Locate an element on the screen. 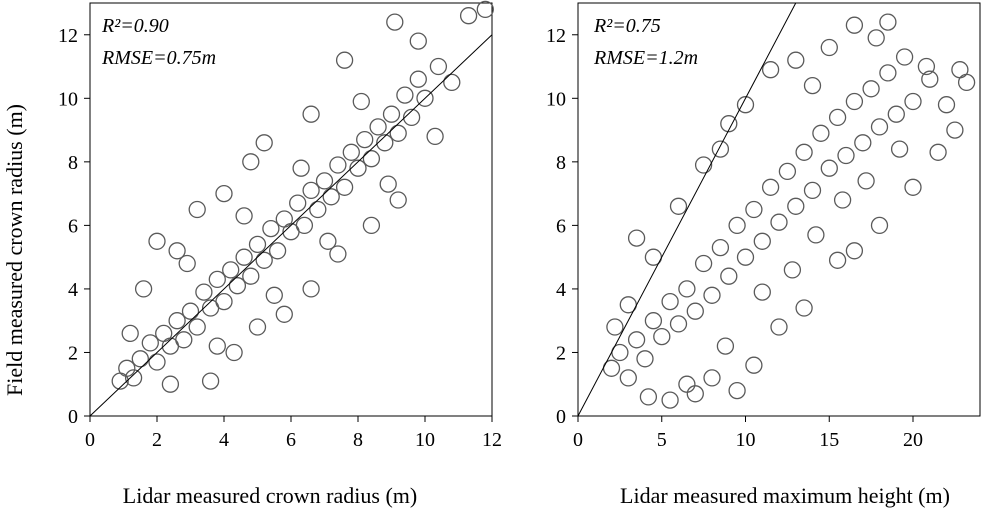 The image size is (1000, 511). x-tick-label: 15 is located at coordinates (829, 440).